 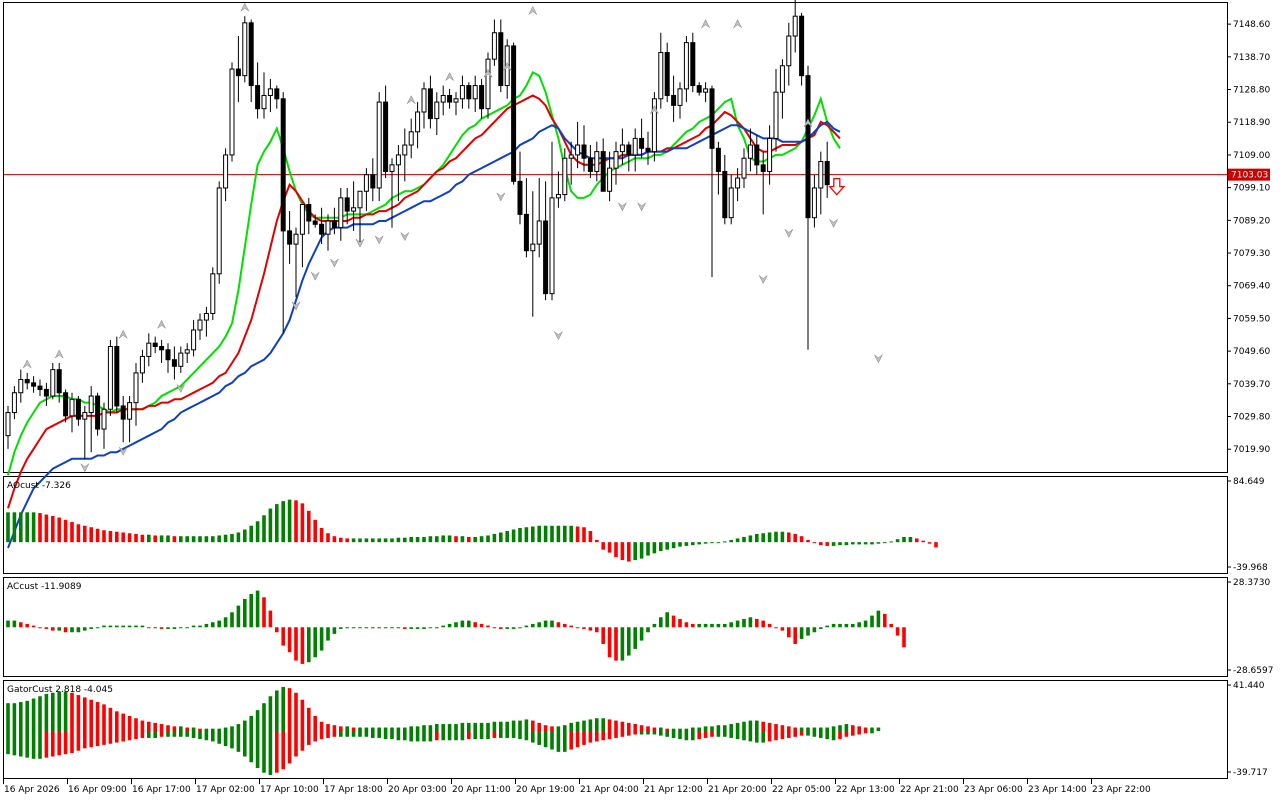 What do you see at coordinates (123, 334) in the screenshot?
I see `fractal-up-marker` at bounding box center [123, 334].